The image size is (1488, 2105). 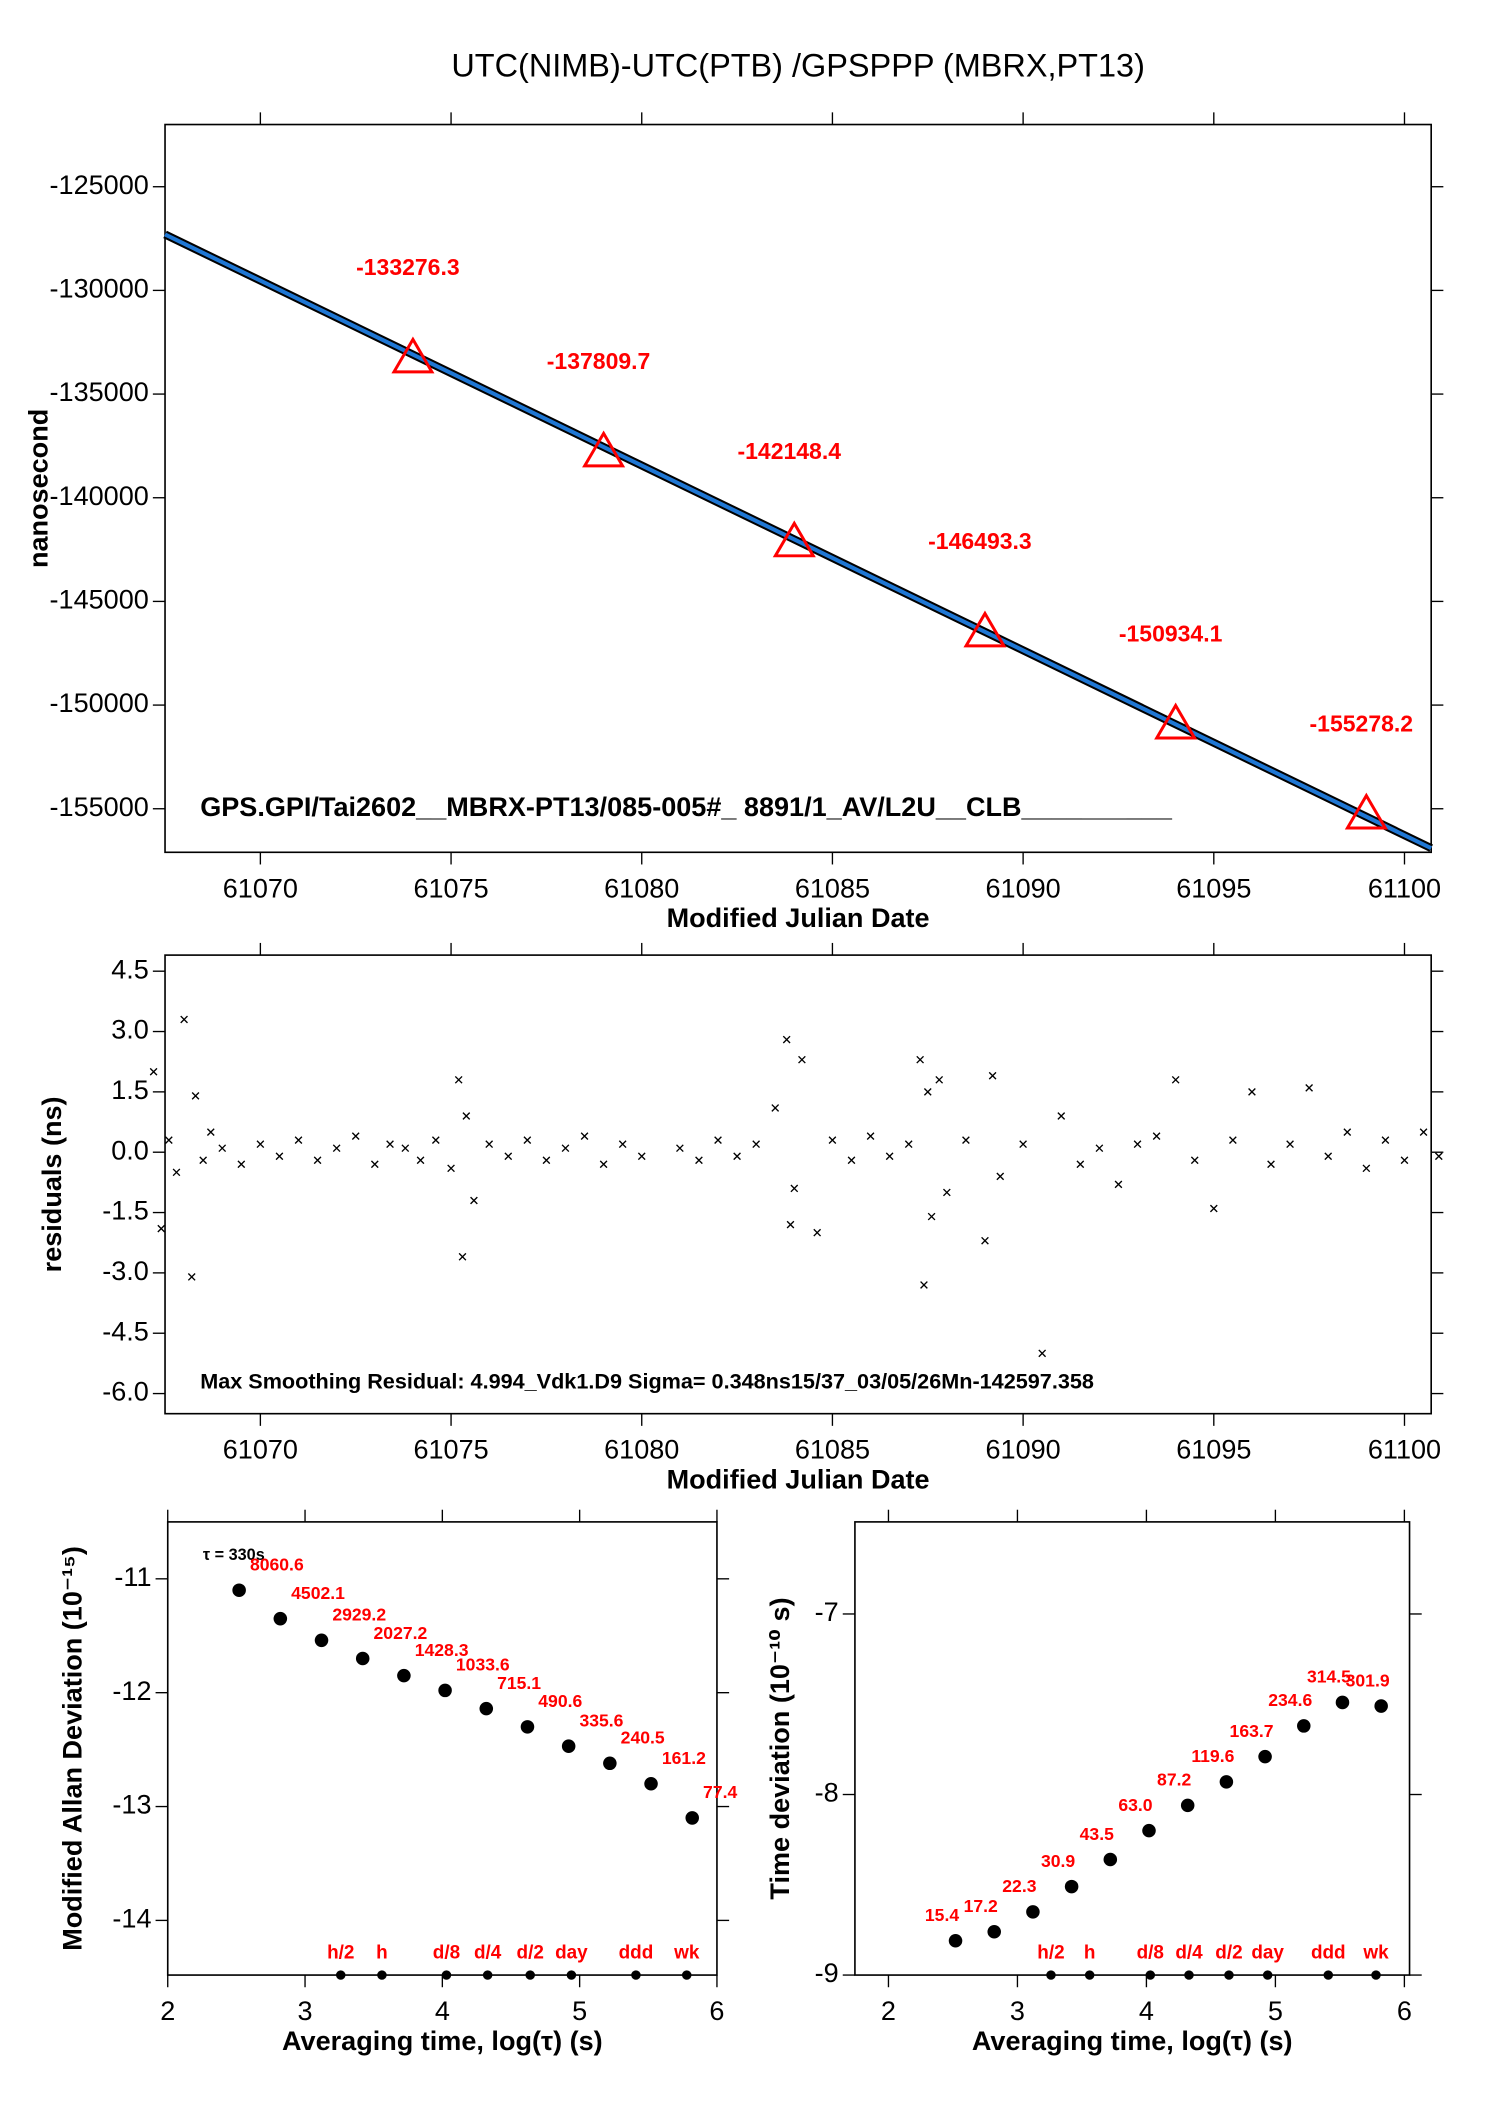 I want to click on y-tick-label: 0.0, so click(x=130, y=1150).